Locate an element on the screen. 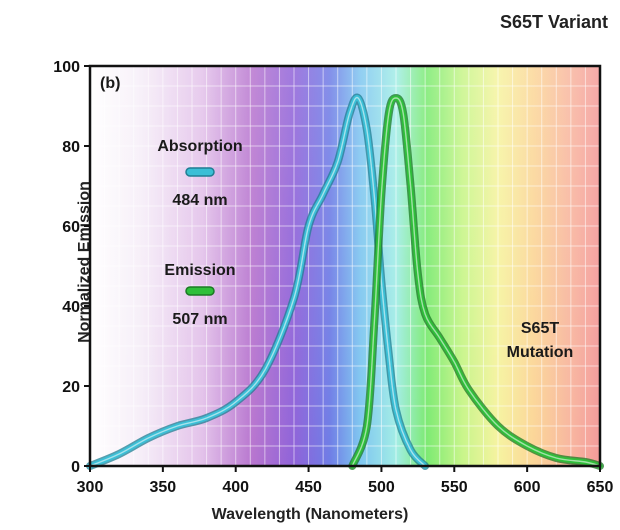  emission-legend-label: Emission is located at coordinates (199, 270).